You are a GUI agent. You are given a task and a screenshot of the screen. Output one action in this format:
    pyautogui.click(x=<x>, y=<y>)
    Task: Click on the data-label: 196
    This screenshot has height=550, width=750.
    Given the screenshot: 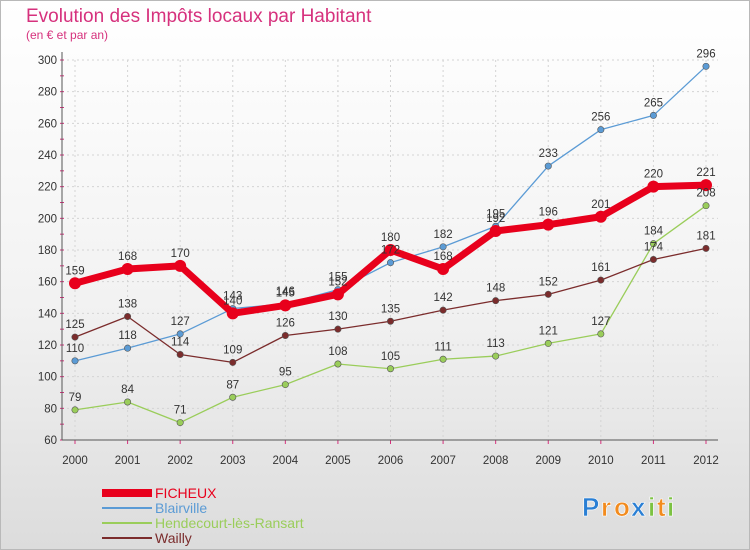 What is the action you would take?
    pyautogui.click(x=548, y=213)
    